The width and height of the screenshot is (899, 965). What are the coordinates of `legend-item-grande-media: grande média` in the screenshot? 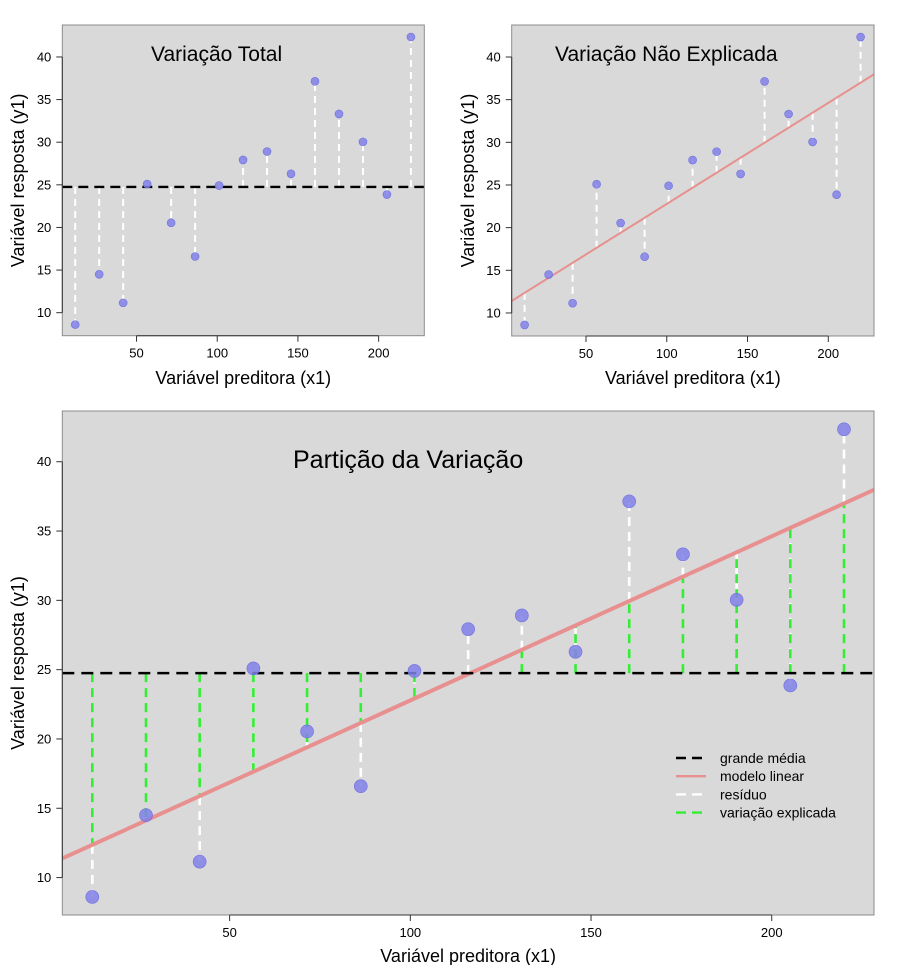 It's located at (741, 758).